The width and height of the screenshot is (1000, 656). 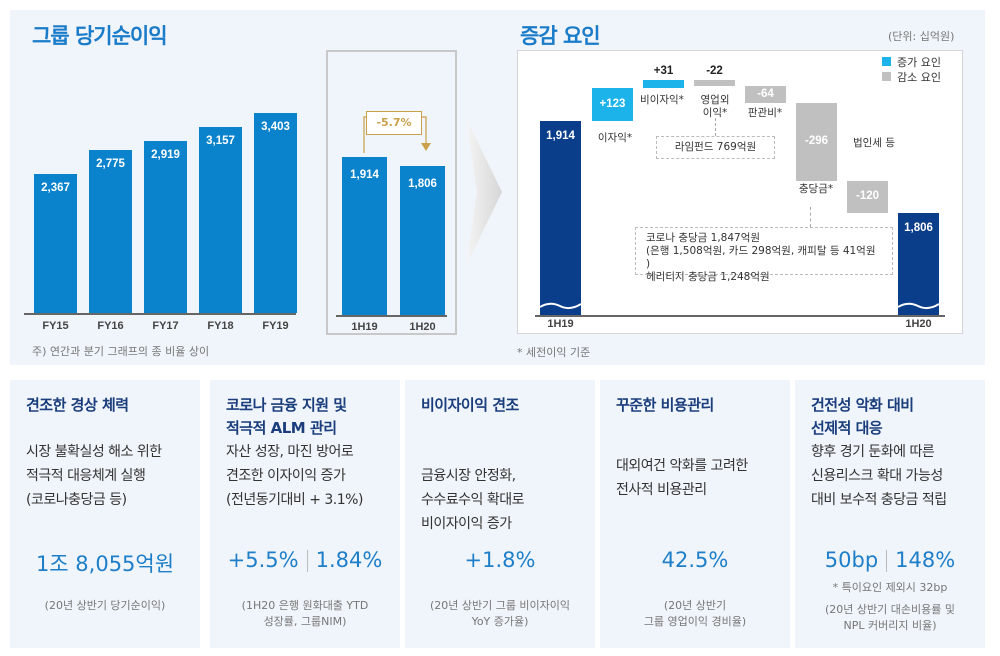 I want to click on callout-connector, so click(x=810, y=217).